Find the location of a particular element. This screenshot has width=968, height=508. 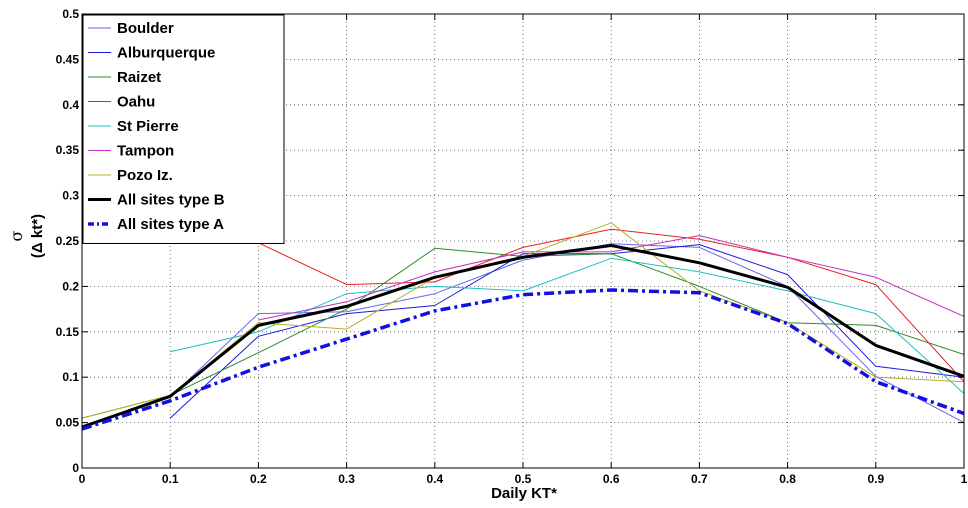

y-tick-label: 0.35 is located at coordinates (68, 150).